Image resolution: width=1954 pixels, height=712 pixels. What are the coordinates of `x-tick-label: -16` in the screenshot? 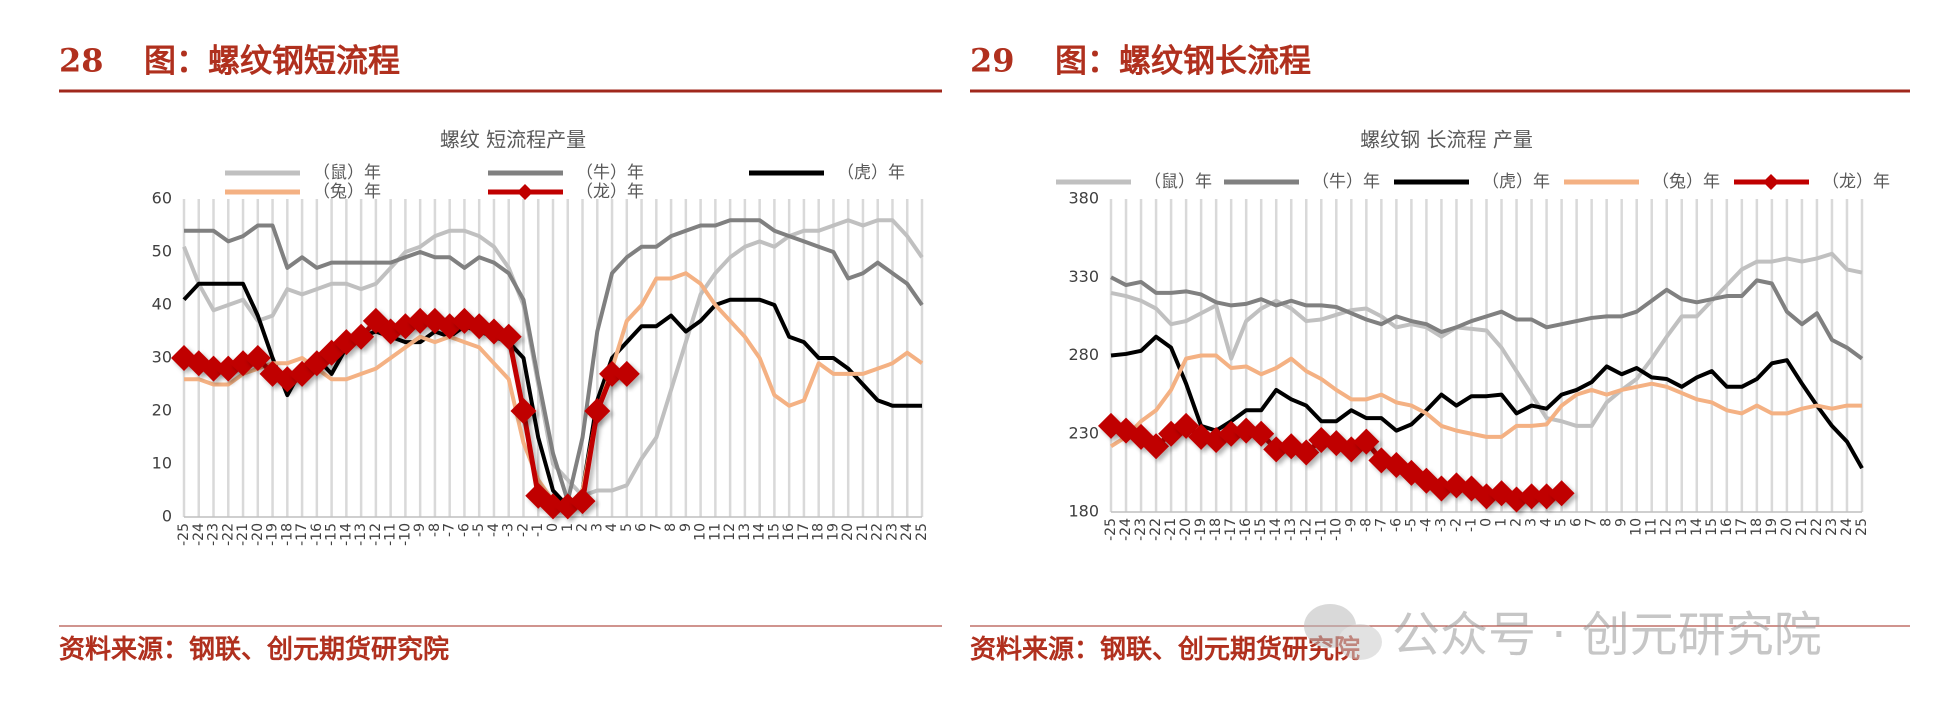 It's located at (1246, 529).